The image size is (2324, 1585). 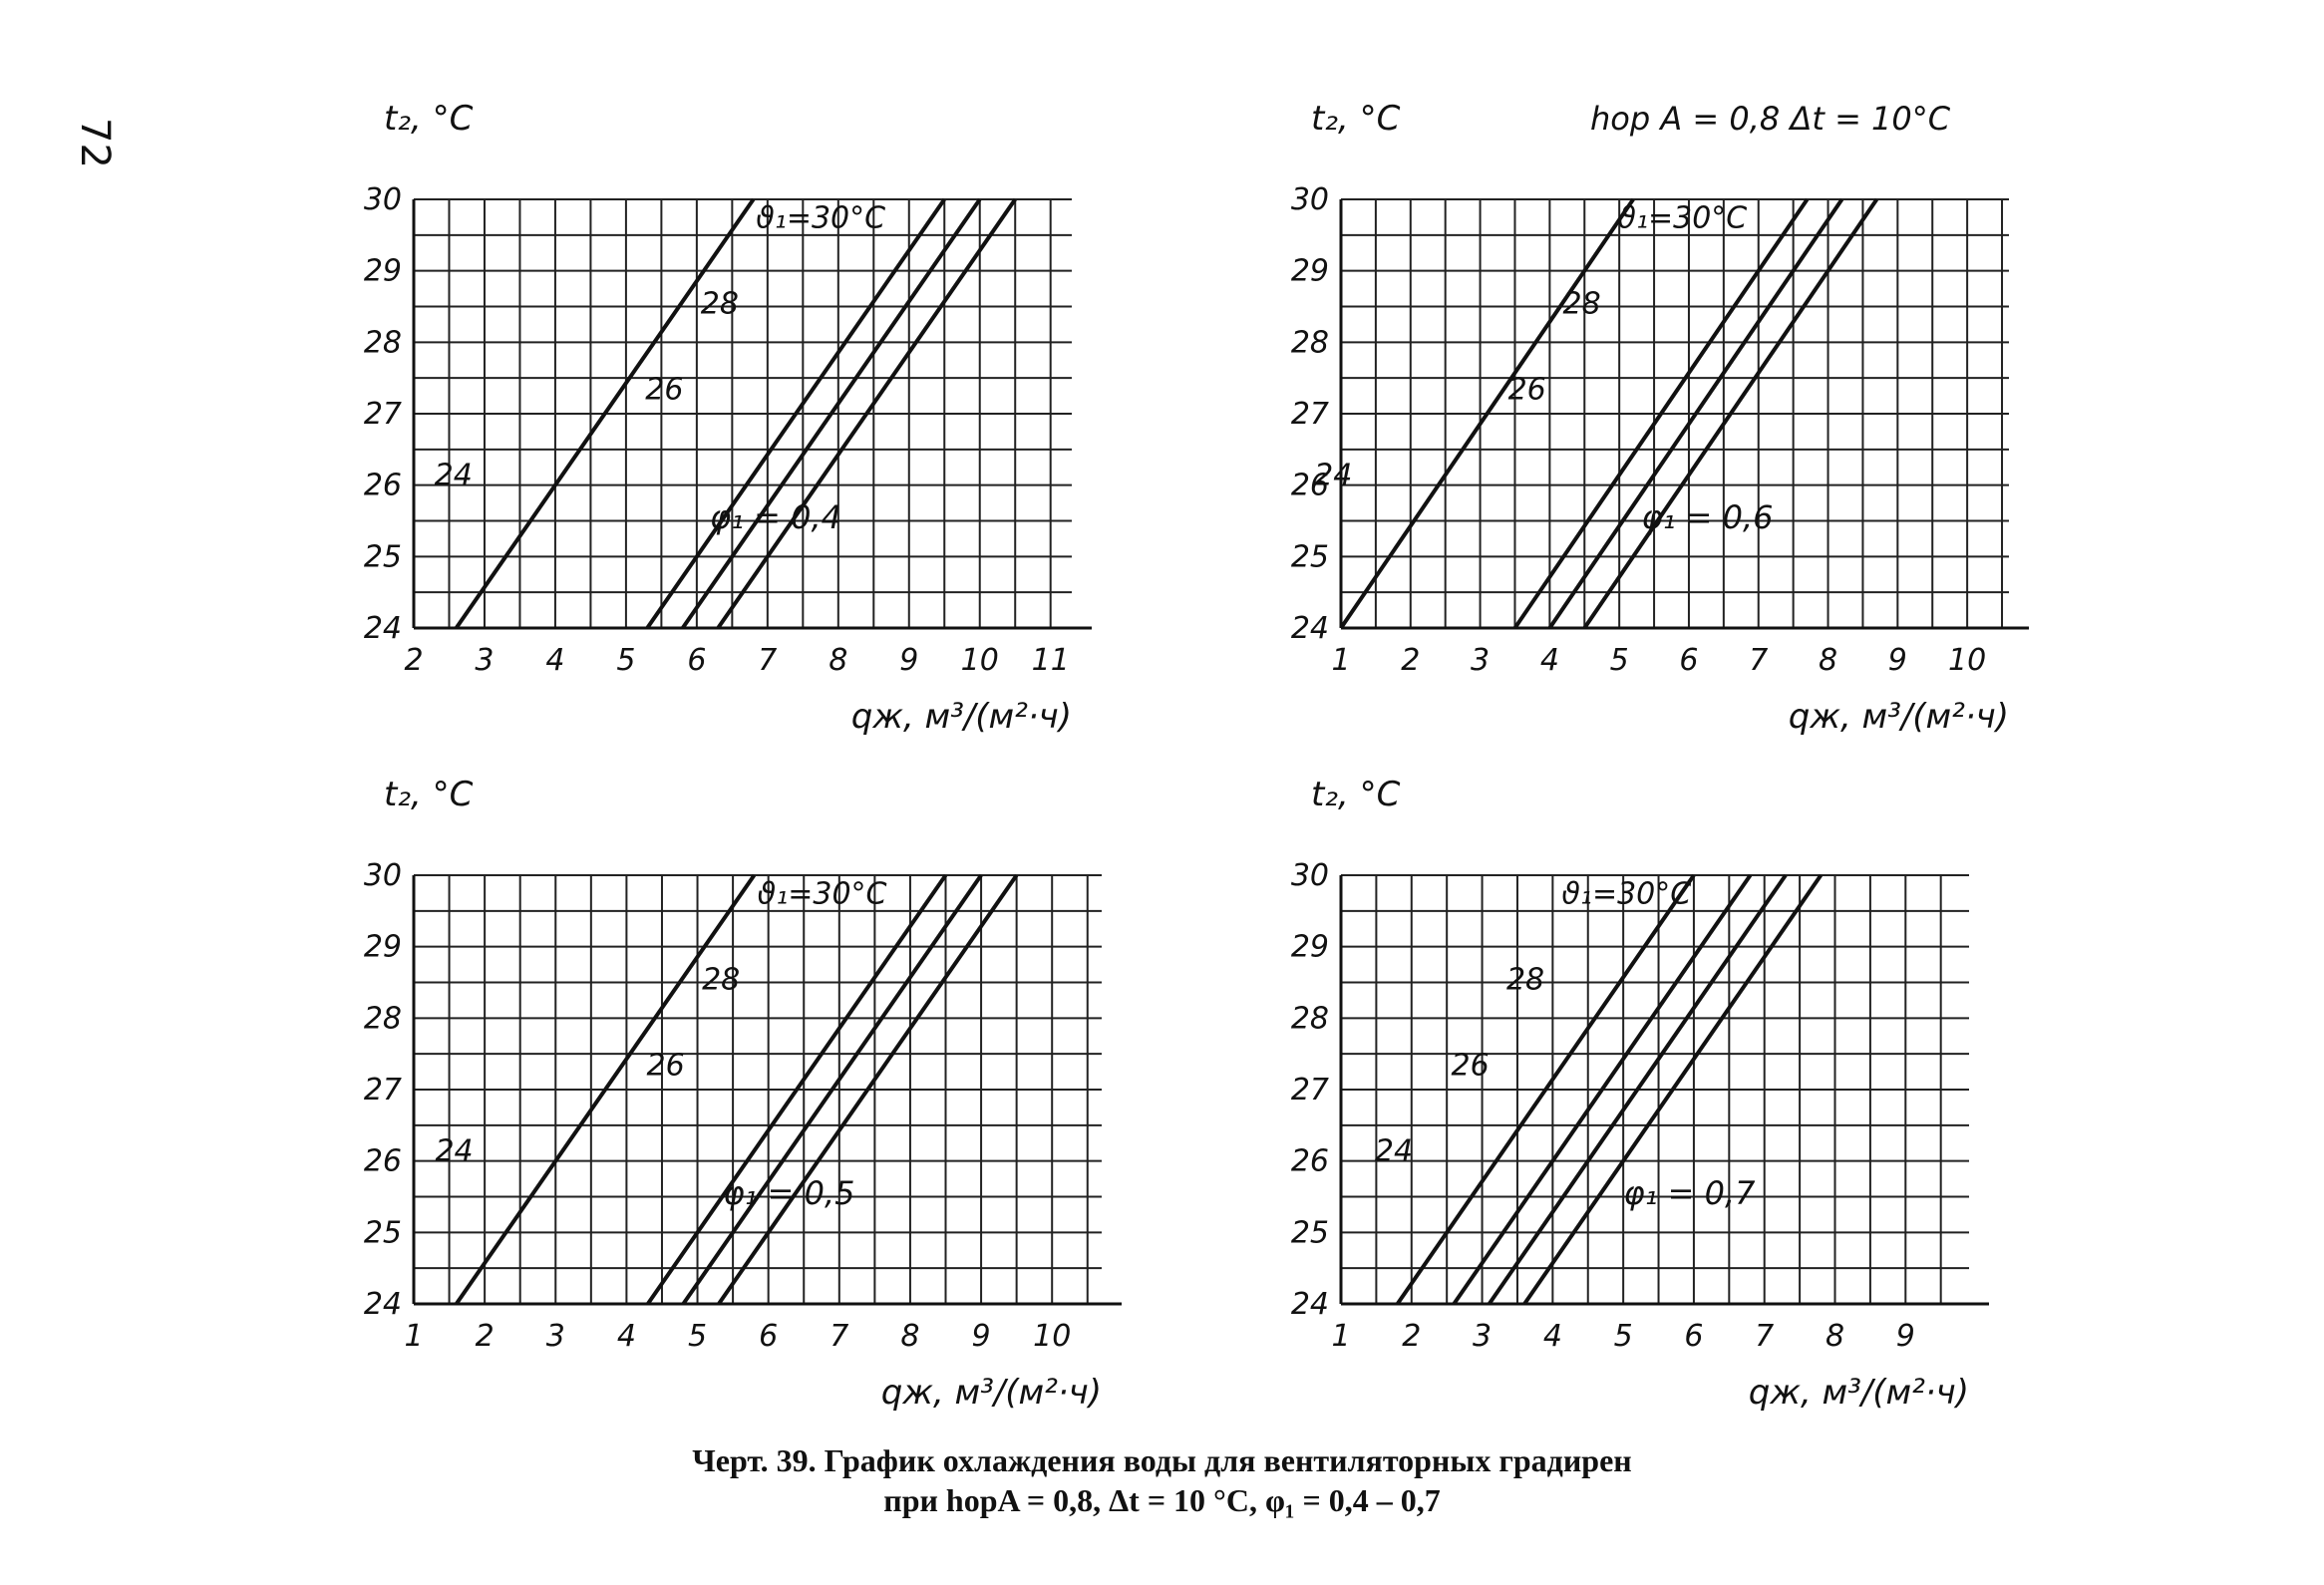 I want to click on phi-label: φ₁ = 0,5, so click(x=789, y=1193).